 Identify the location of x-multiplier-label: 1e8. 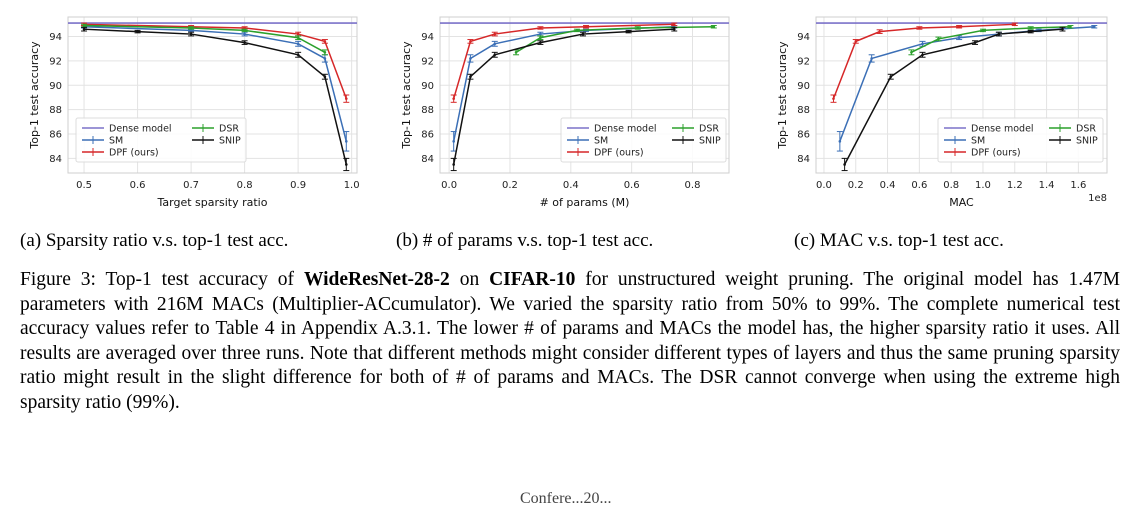
(1097, 198).